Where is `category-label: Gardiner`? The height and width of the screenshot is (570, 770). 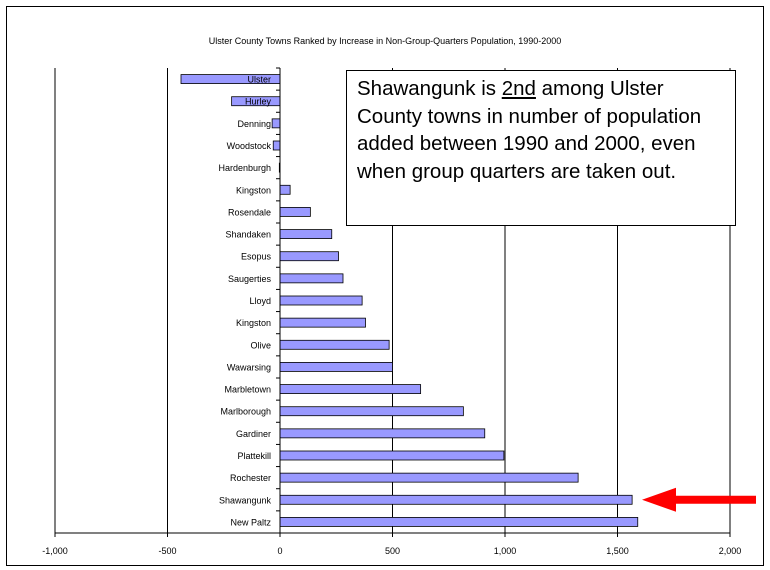 category-label: Gardiner is located at coordinates (253, 434).